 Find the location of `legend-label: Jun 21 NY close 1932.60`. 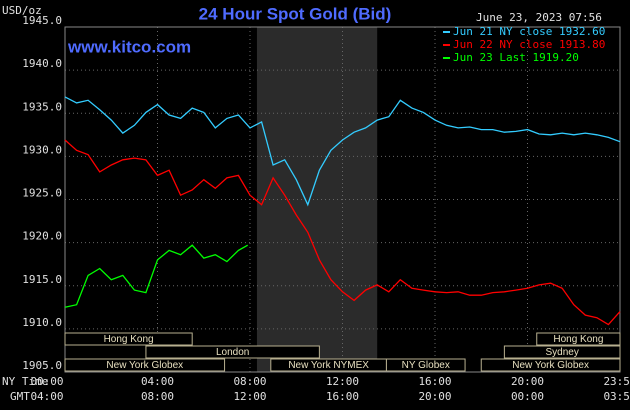

legend-label: Jun 21 NY close 1932.60 is located at coordinates (529, 31).